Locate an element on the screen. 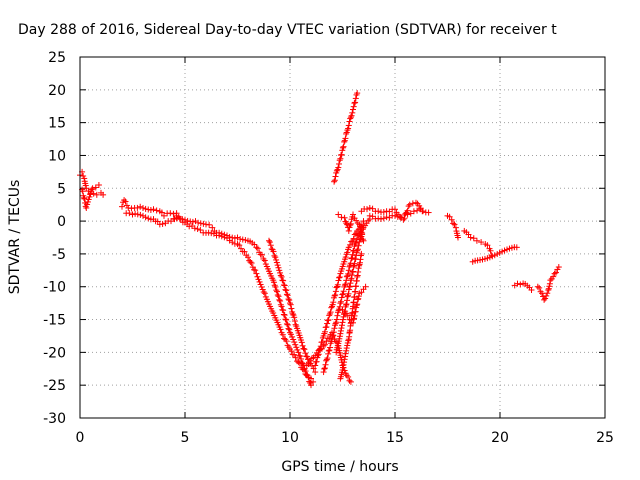  y-tick-label: -30 is located at coordinates (54, 419).